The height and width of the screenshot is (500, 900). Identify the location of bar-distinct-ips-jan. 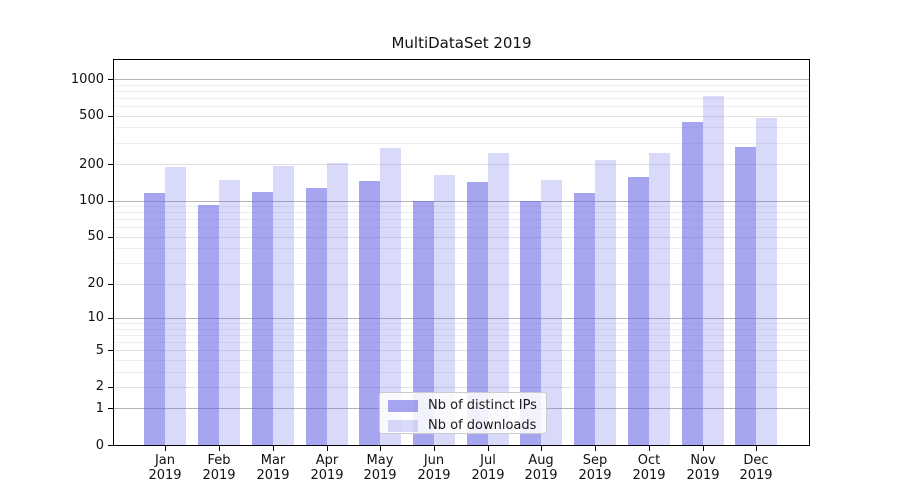
(155, 319).